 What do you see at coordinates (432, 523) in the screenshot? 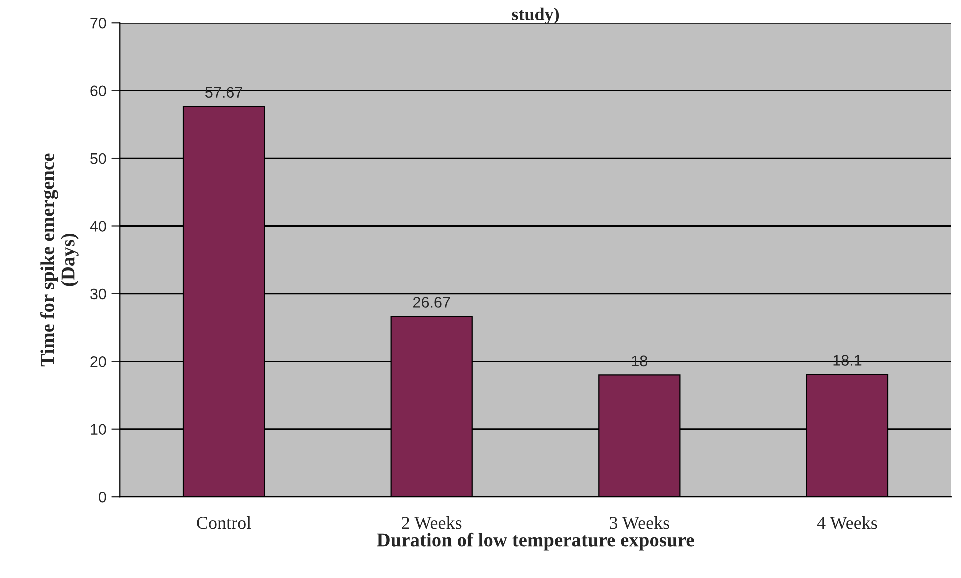
I see `x-tick-label: 2 Weeks` at bounding box center [432, 523].